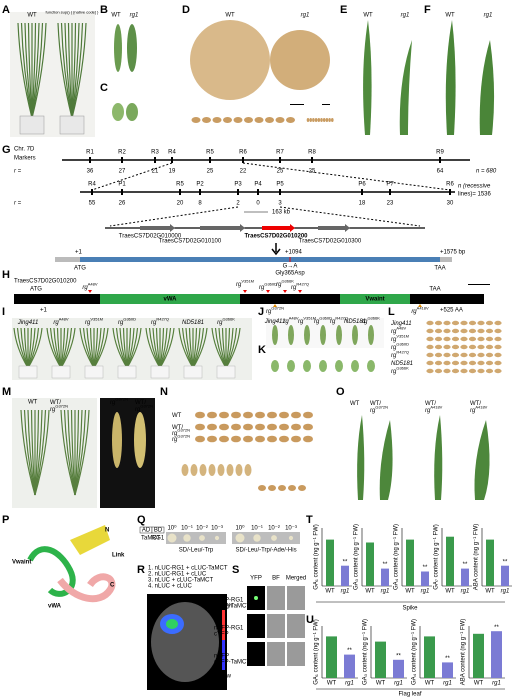 The width and height of the screenshot is (512, 700). What do you see at coordinates (325, 318) in the screenshot?
I see `label-sup: G360D` at bounding box center [325, 318].